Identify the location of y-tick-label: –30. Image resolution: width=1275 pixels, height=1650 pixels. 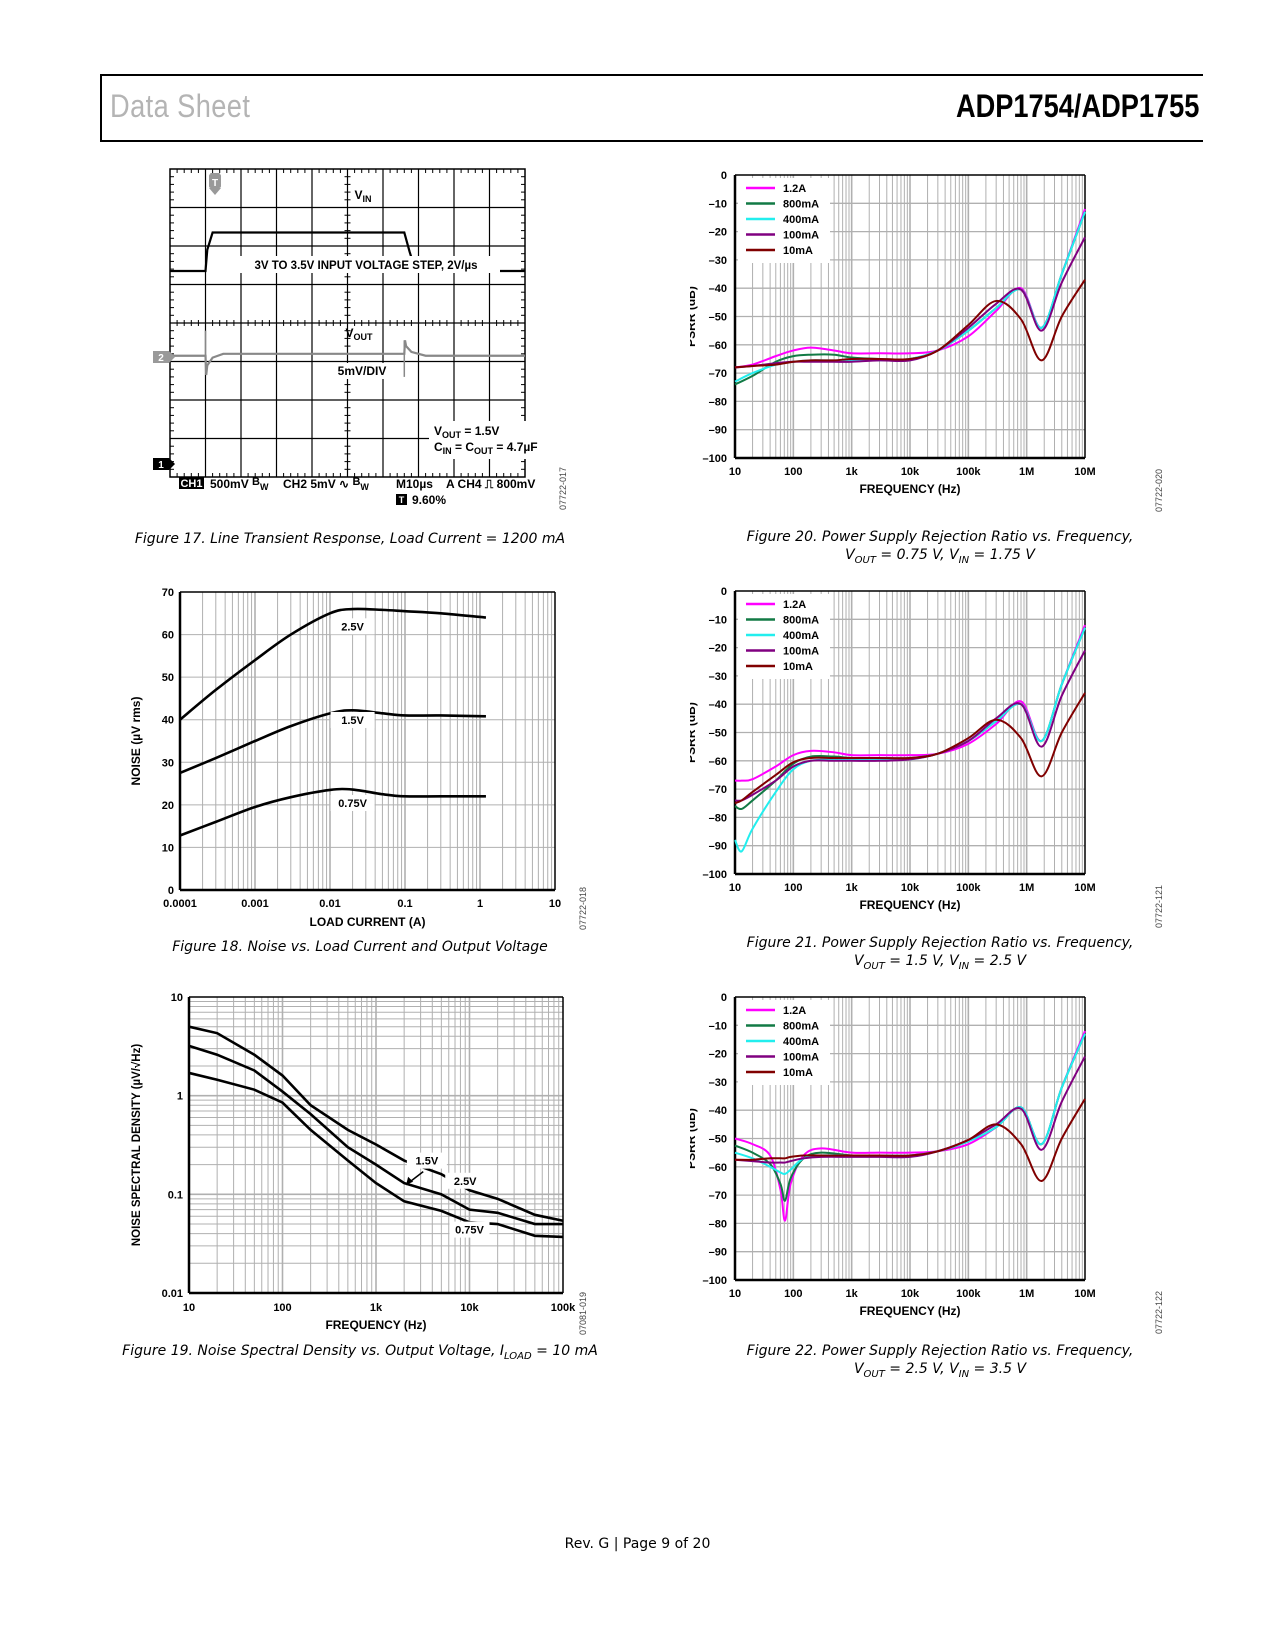
(718, 677).